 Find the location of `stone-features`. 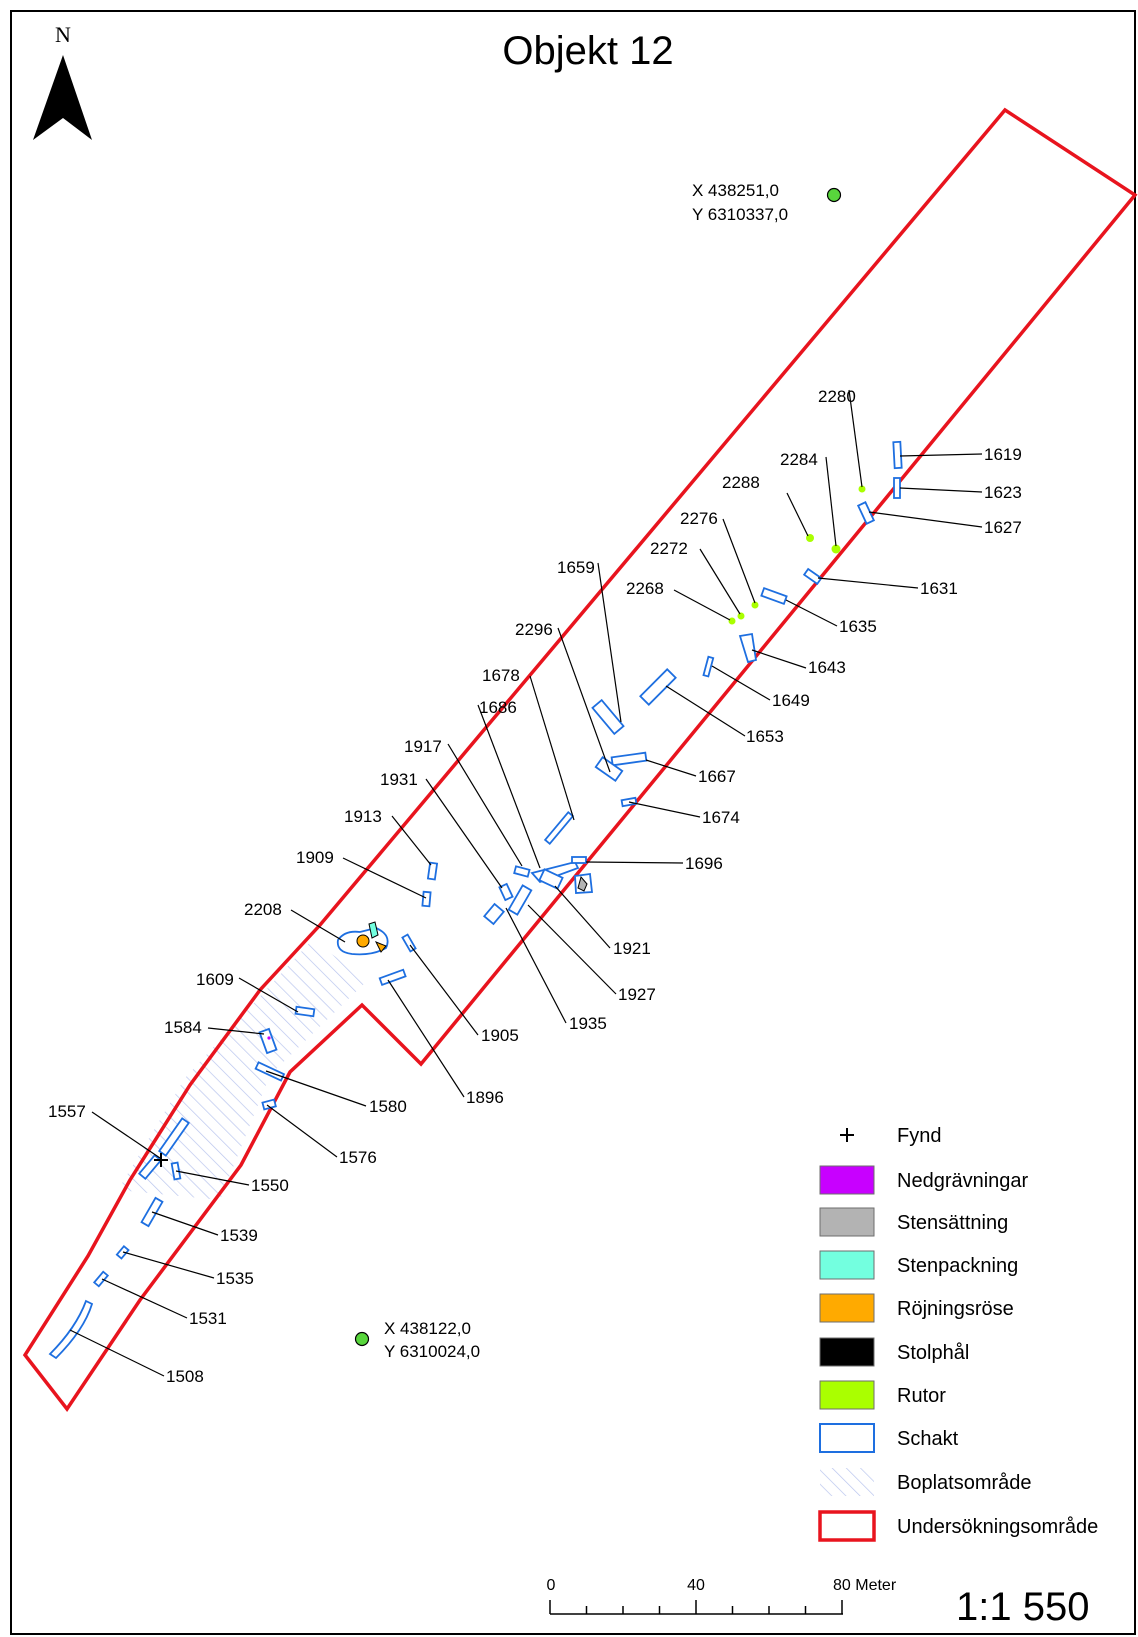

stone-features is located at coordinates (427, 957).